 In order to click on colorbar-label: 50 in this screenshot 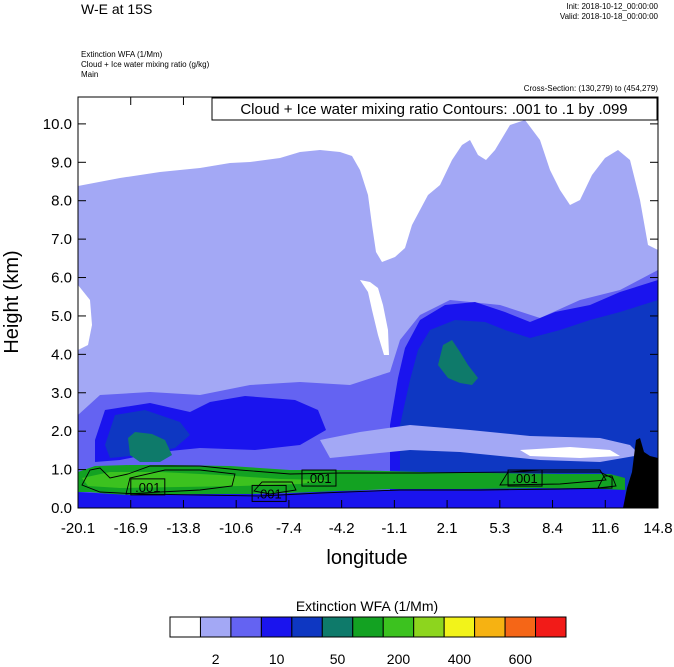, I will do `click(338, 659)`.